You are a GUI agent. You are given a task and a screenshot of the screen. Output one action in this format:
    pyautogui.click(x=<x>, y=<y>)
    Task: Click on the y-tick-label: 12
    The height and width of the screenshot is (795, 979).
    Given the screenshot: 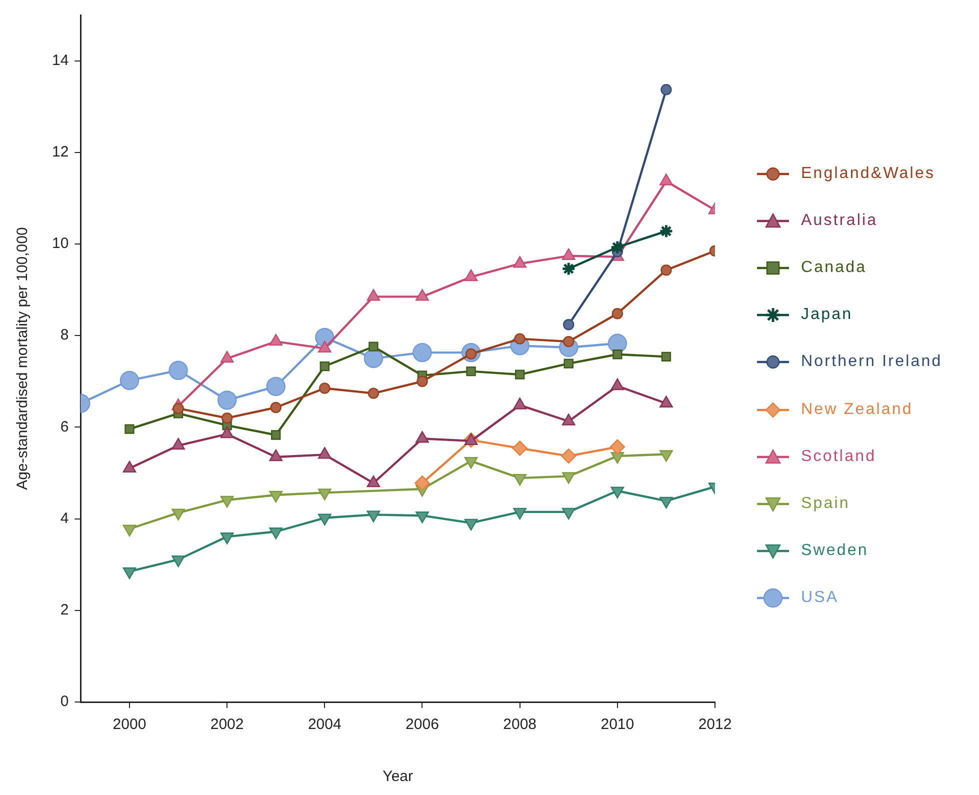 What is the action you would take?
    pyautogui.click(x=60, y=152)
    